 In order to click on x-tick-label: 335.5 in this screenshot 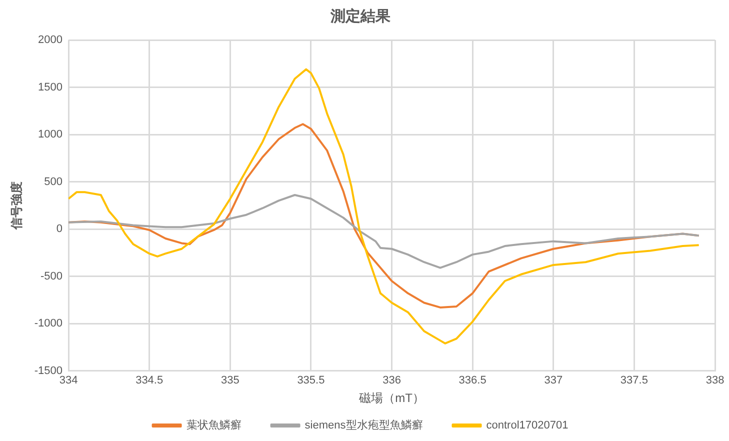, I will do `click(311, 380)`.